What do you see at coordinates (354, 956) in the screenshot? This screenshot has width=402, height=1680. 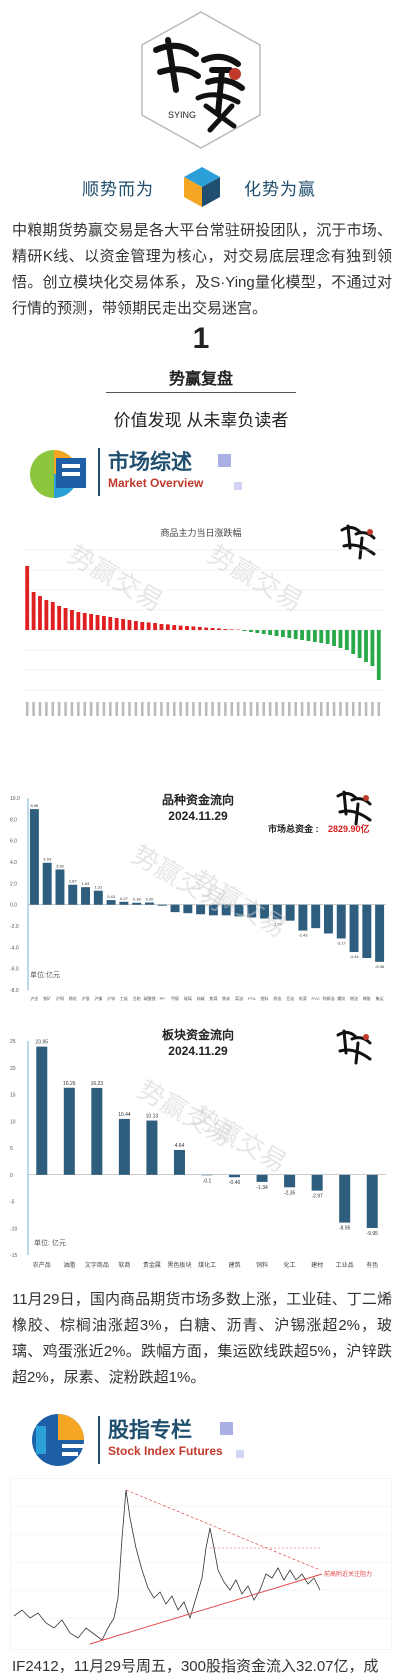 I see `chart2-data-label: -4.44` at bounding box center [354, 956].